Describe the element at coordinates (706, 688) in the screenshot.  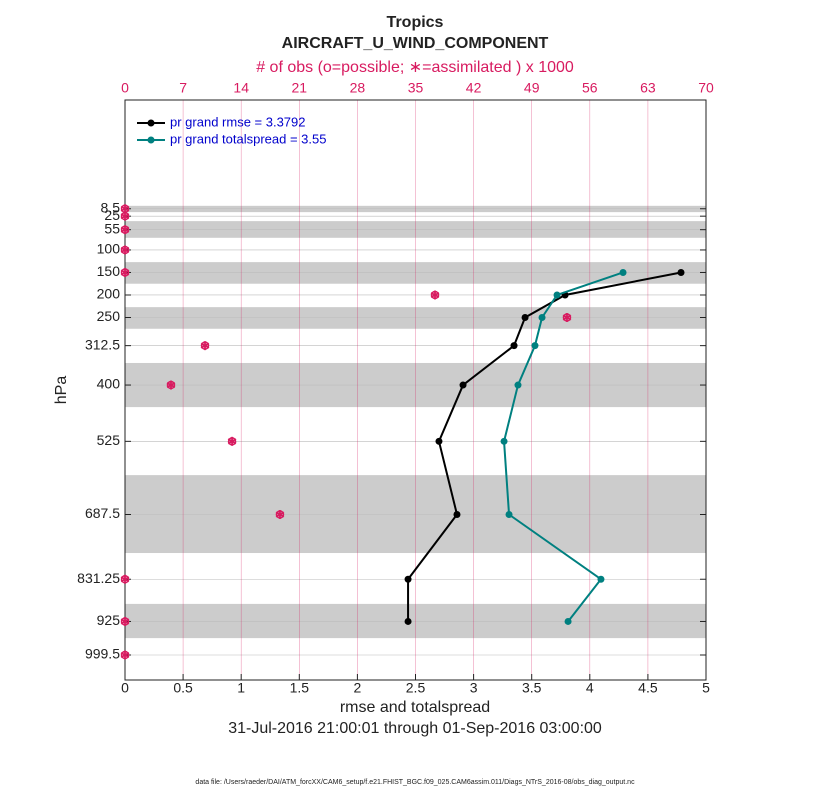
I see `x-tick-label: 5` at that location.